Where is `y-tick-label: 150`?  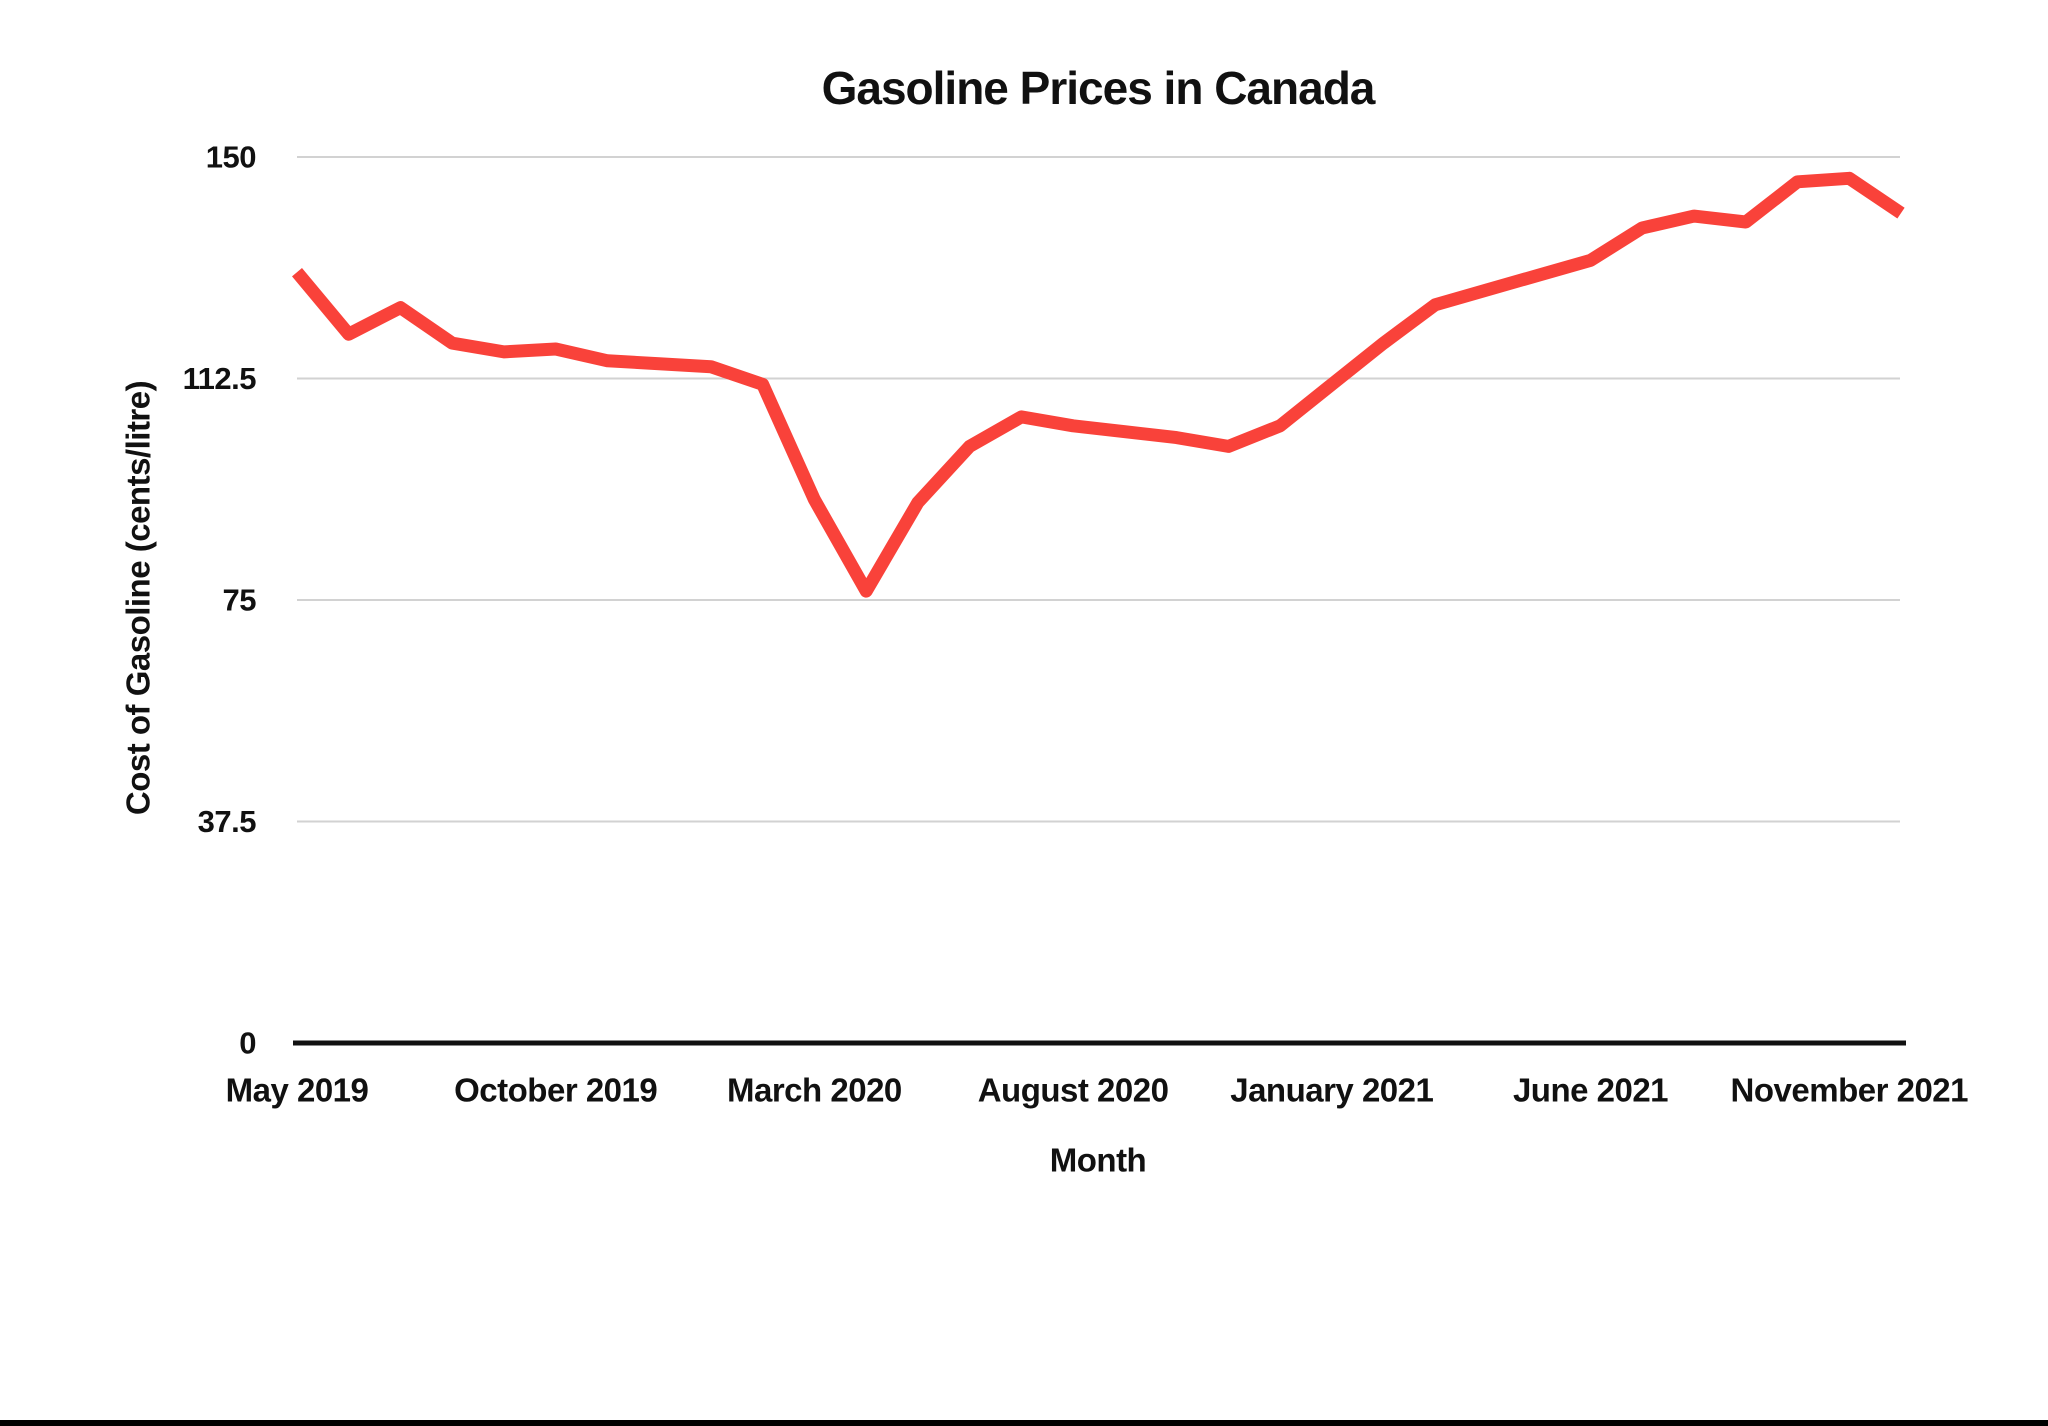
y-tick-label: 150 is located at coordinates (231, 157).